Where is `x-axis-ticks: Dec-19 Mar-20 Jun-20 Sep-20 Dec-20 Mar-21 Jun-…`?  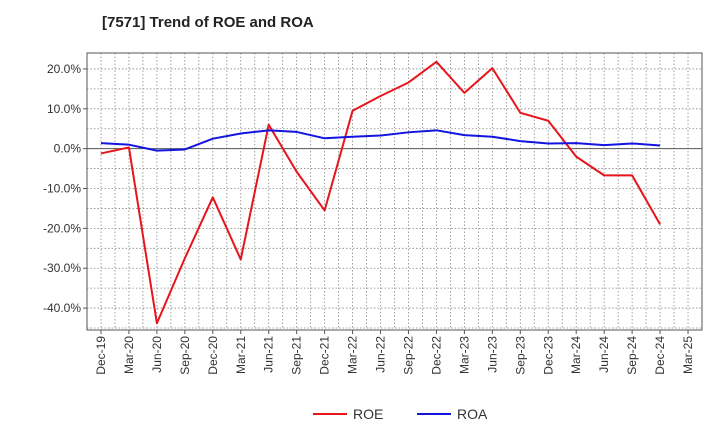 x-axis-ticks: Dec-19 Mar-20 Jun-20 Sep-20 Dec-20 Mar-21 Jun-… is located at coordinates (394, 352).